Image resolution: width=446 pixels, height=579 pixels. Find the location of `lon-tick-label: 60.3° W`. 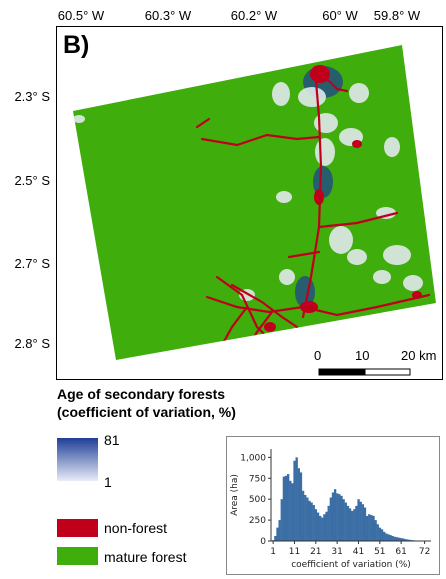

lon-tick-label: 60.3° W is located at coordinates (168, 15).